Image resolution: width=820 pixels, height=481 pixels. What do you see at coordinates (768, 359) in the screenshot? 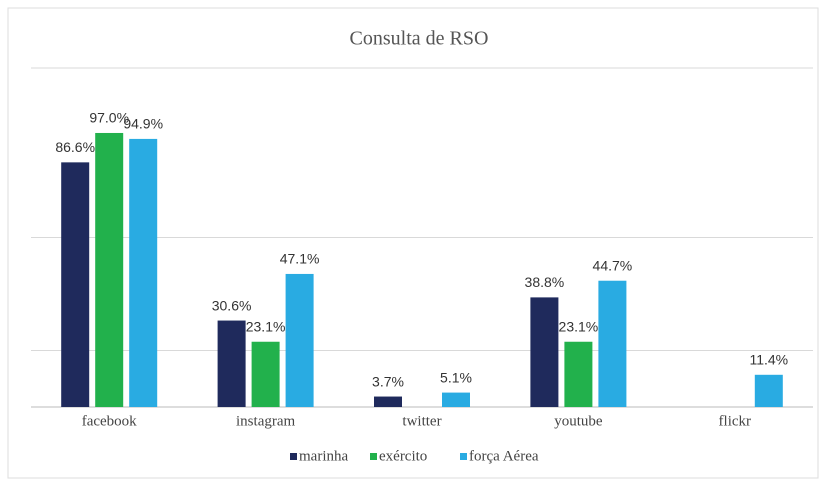
I see `data-label: 11.4%` at bounding box center [768, 359].